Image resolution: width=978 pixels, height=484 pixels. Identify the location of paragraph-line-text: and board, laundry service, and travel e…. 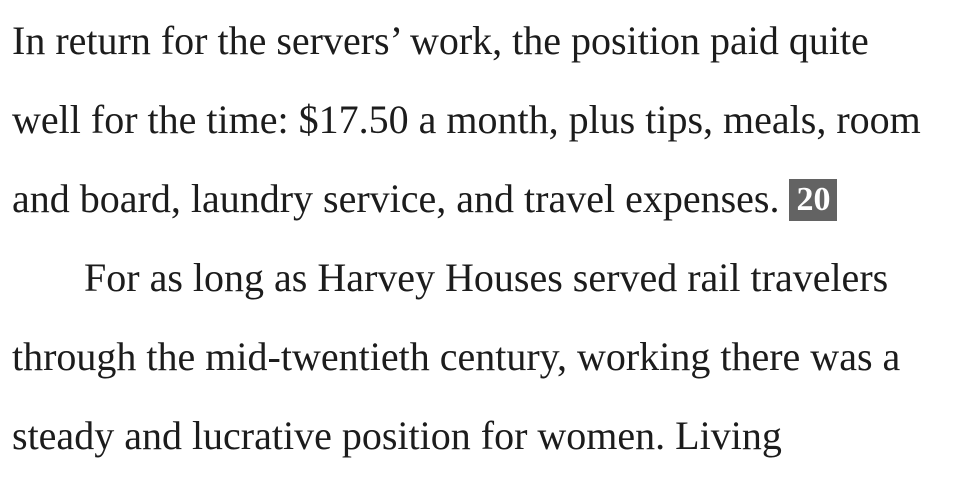
(396, 198).